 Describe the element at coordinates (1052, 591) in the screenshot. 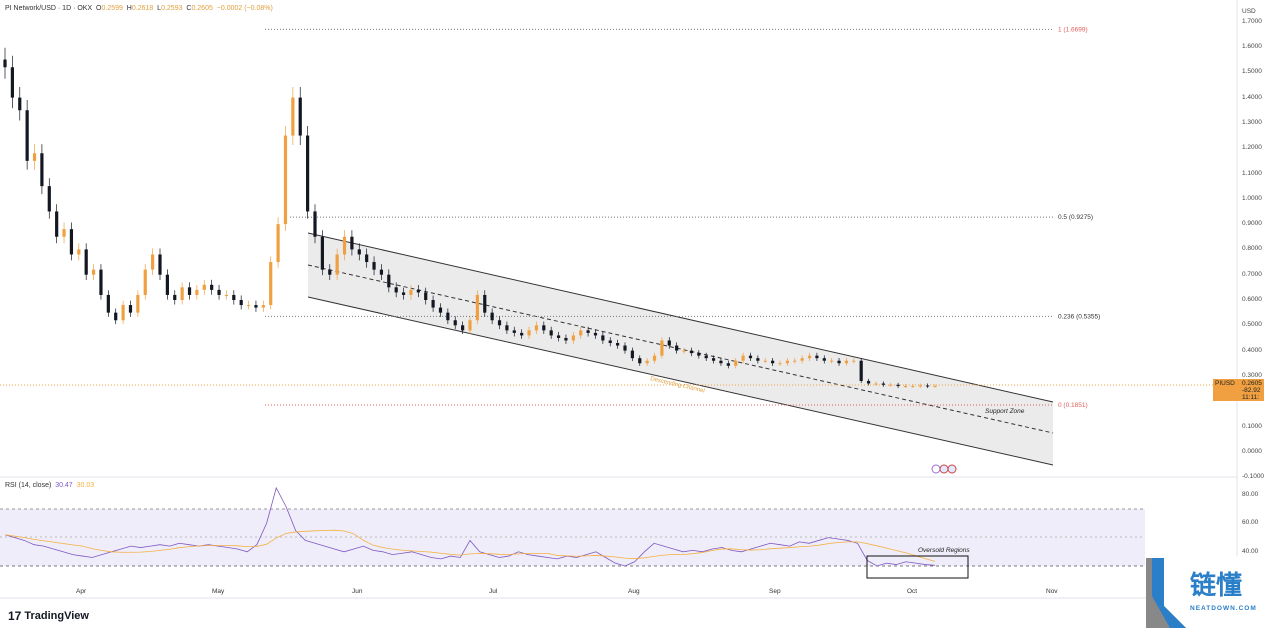

I see `time-tick: Nov` at that location.